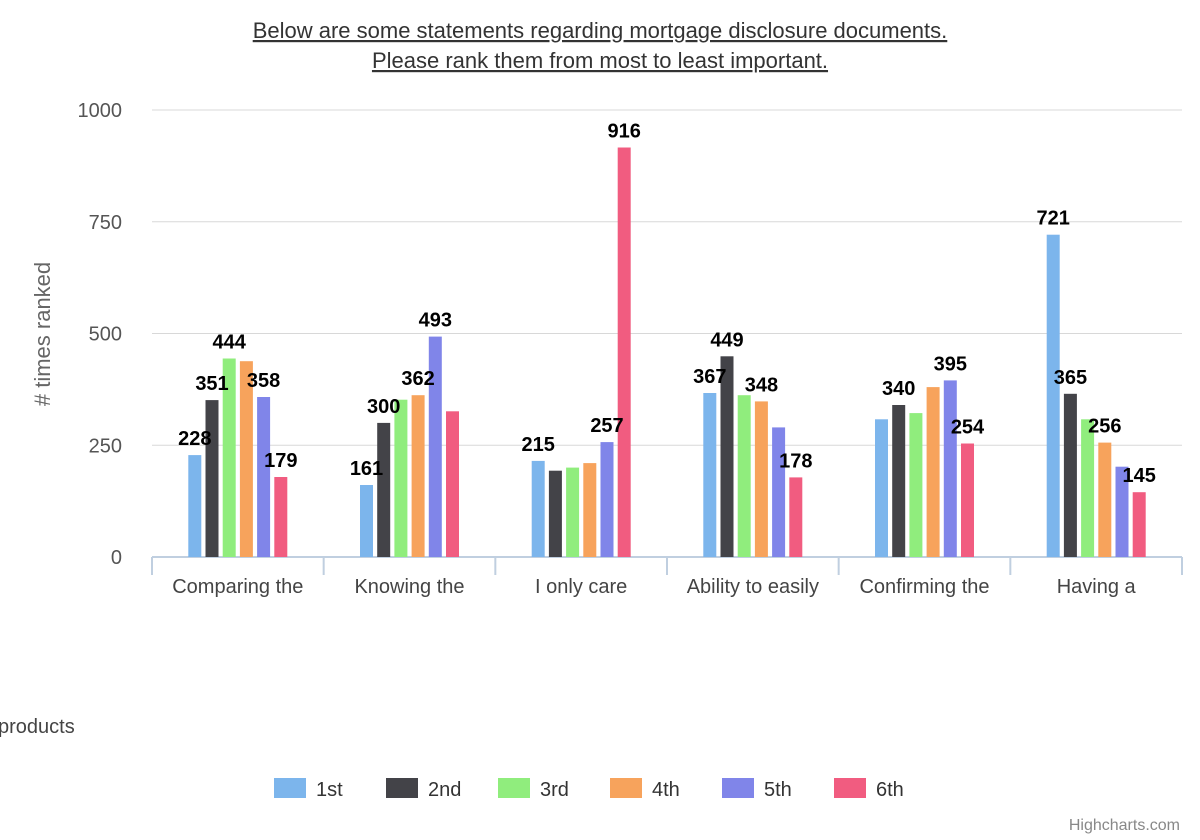 Image resolution: width=1200 pixels, height=840 pixels. I want to click on bar-2nd-knowing-the, so click(384, 489).